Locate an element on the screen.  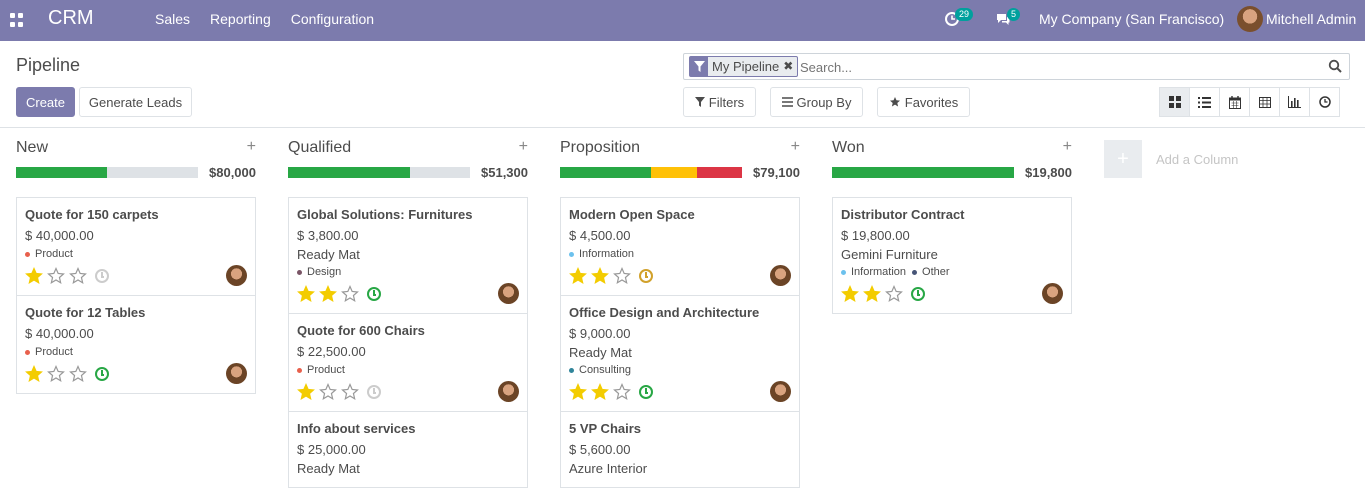
calendar-view-button is located at coordinates (1234, 102).